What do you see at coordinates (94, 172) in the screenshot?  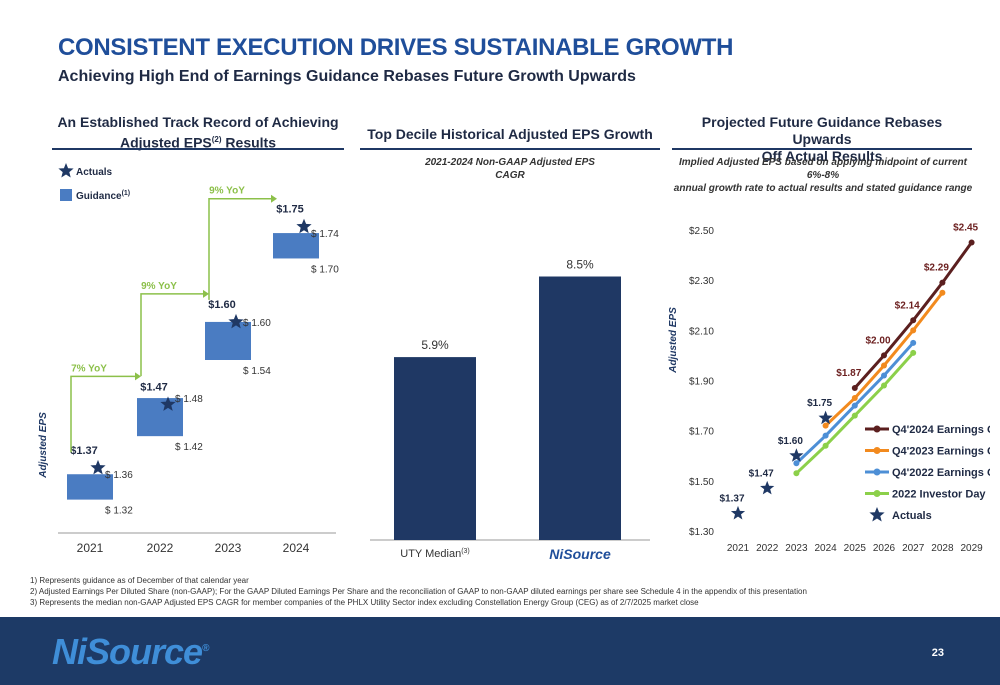 I see `legend-actuals-label: Actuals` at bounding box center [94, 172].